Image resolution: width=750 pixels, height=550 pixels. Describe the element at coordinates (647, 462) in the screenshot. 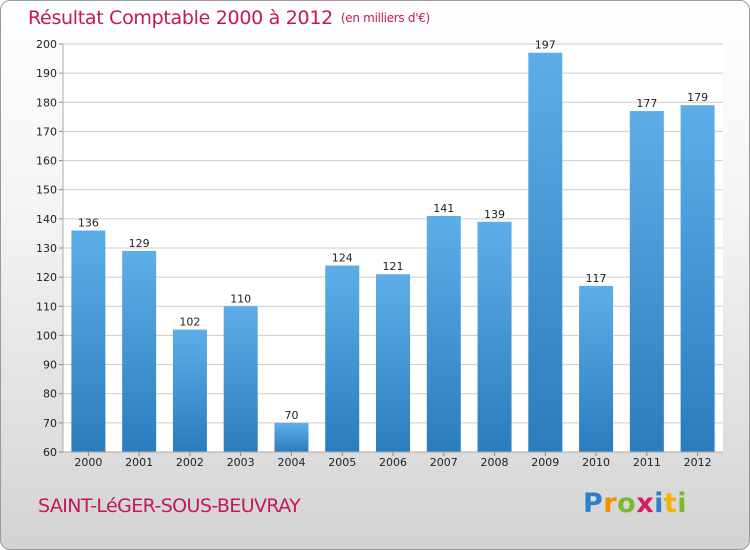

I see `x-tick-label: 2011` at that location.